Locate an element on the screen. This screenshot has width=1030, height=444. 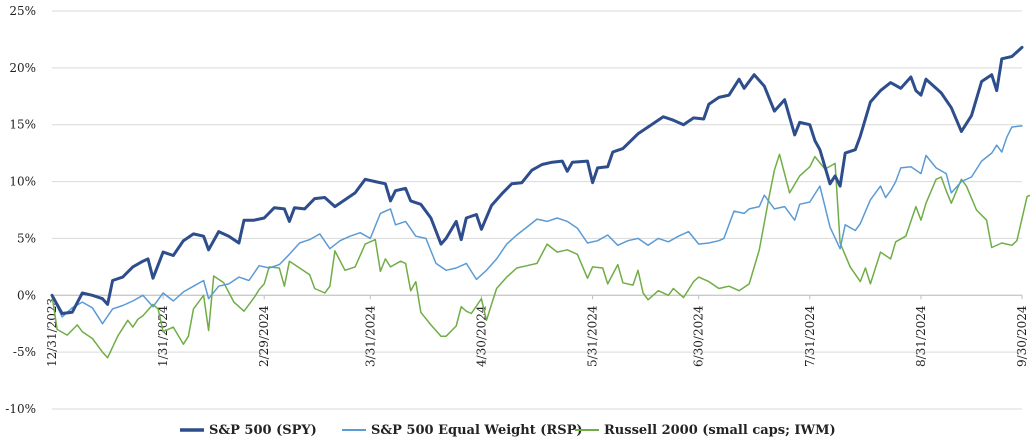
legend-label: S&P 500 Equal Weight (RSP) is located at coordinates (477, 430).